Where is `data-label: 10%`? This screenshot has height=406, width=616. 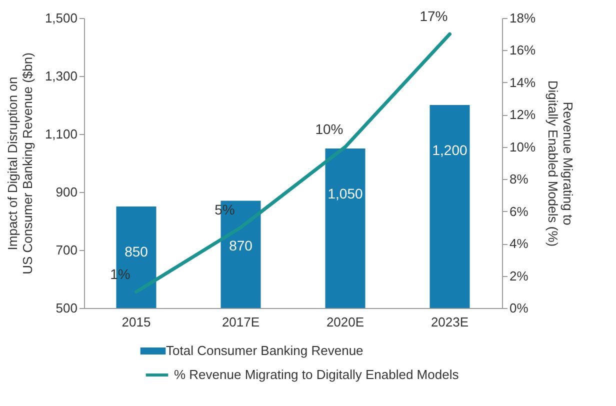
data-label: 10% is located at coordinates (329, 128).